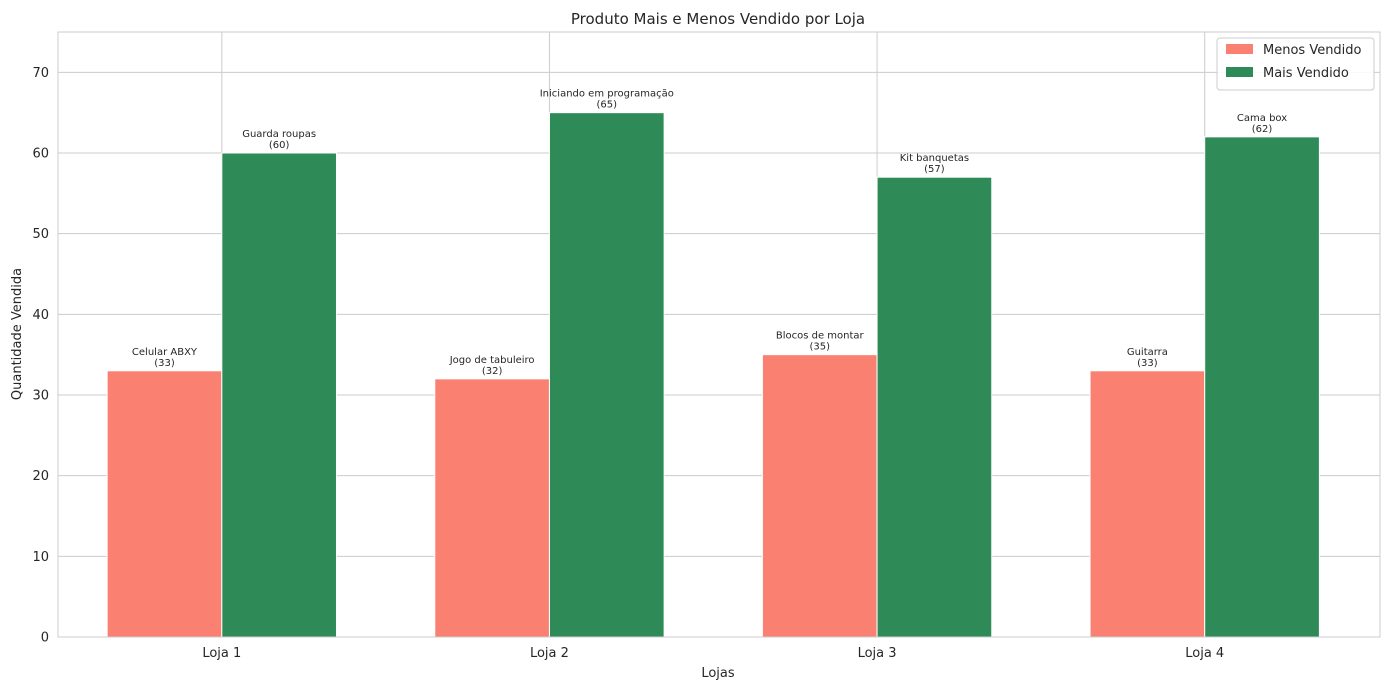 The width and height of the screenshot is (1389, 690). Describe the element at coordinates (1204, 653) in the screenshot. I see `x-tick-label: Loja 4` at that location.